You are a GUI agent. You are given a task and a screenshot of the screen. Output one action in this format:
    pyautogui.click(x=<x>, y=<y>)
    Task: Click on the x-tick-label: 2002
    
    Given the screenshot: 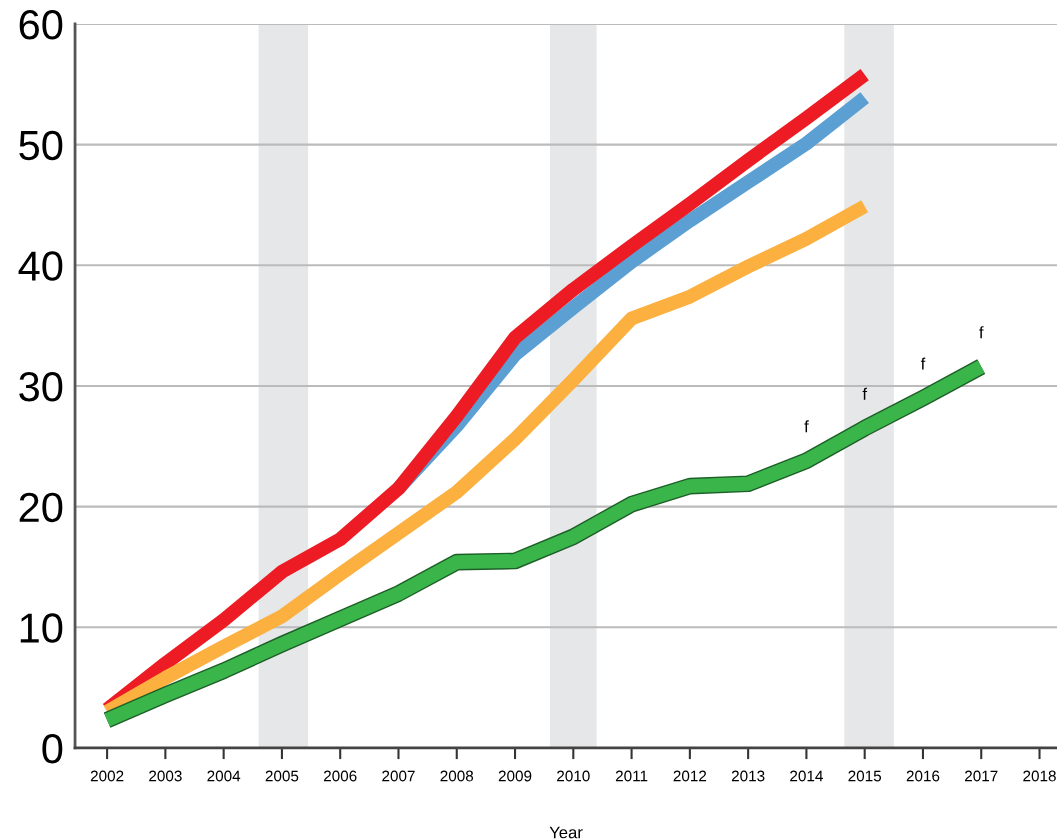 What is the action you would take?
    pyautogui.click(x=107, y=776)
    